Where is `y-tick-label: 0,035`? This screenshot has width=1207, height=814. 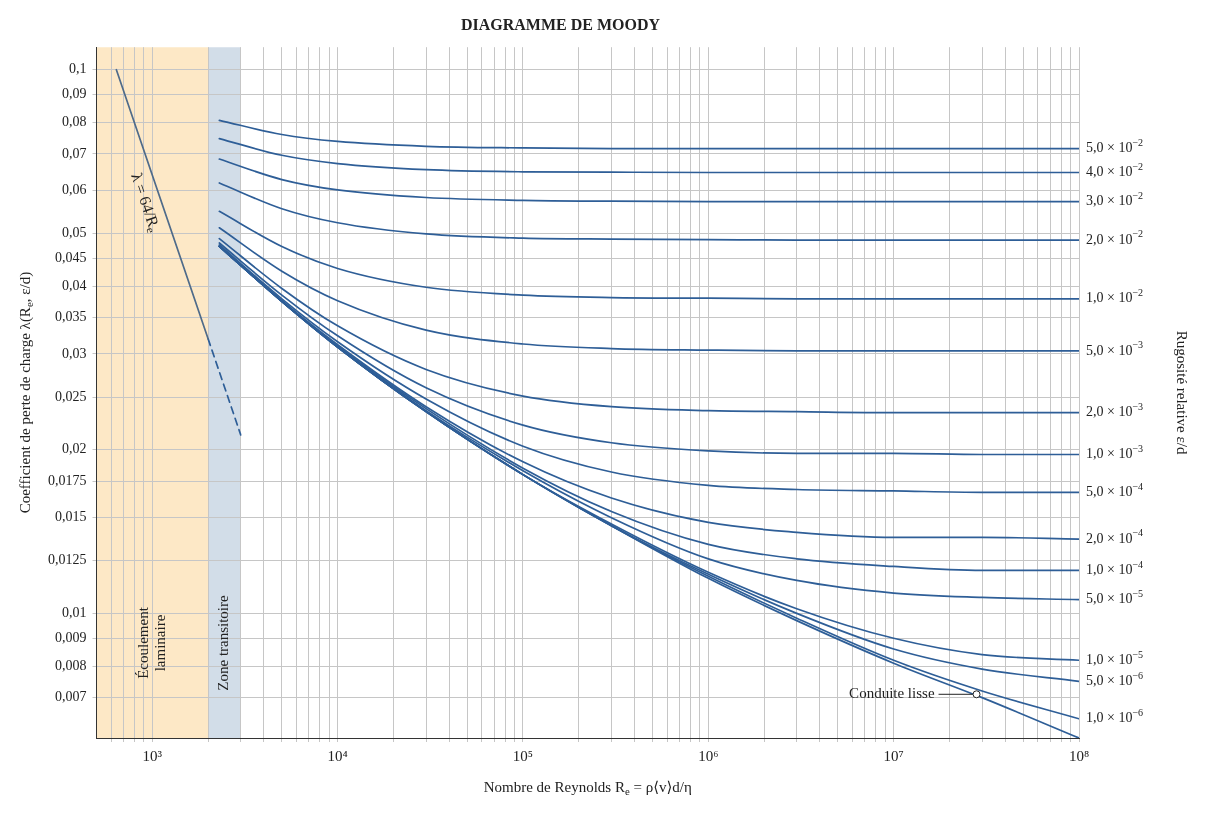
y-tick-label: 0,035 is located at coordinates (71, 317).